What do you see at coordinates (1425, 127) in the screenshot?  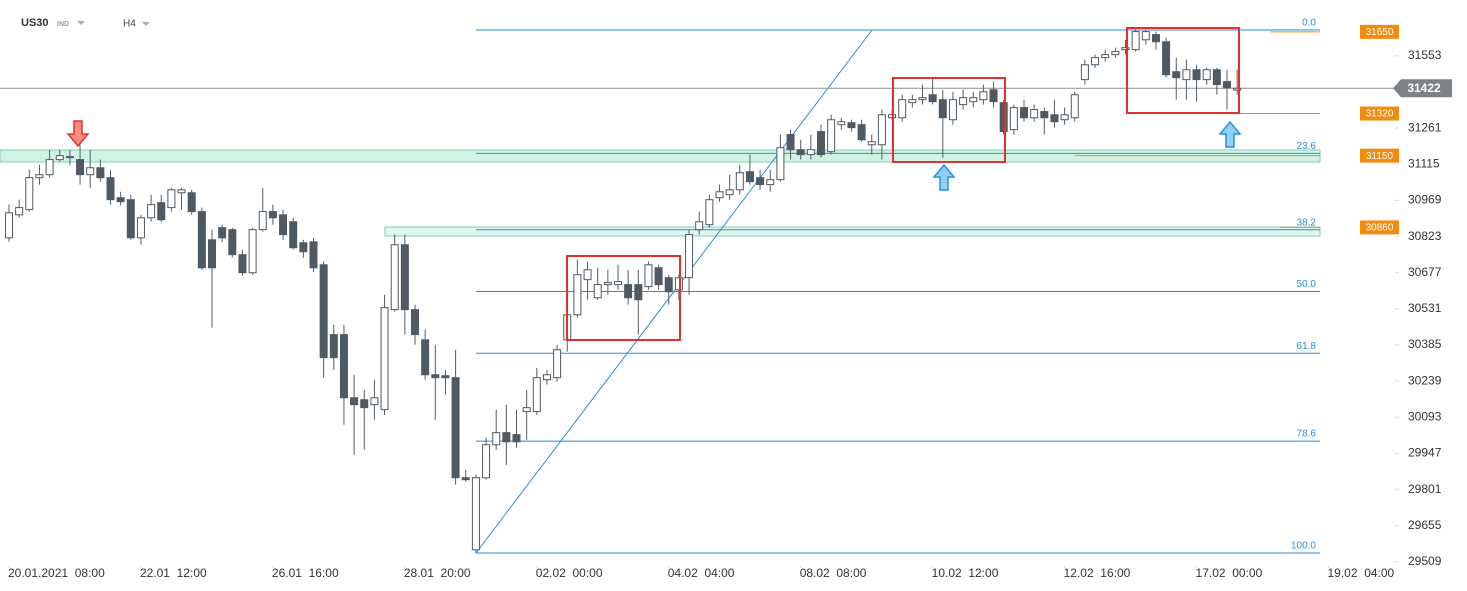 I see `y-tick-label: 31261` at bounding box center [1425, 127].